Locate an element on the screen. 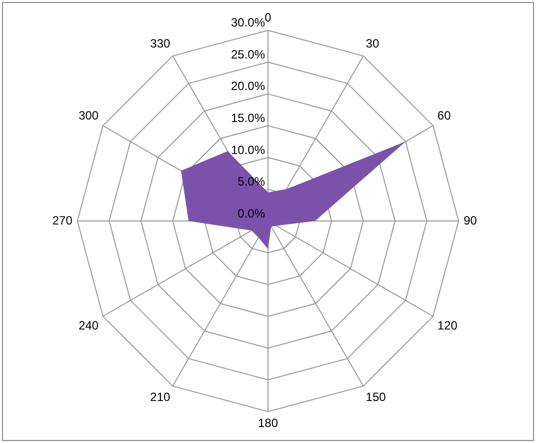  spoke-label: 30 is located at coordinates (373, 43).